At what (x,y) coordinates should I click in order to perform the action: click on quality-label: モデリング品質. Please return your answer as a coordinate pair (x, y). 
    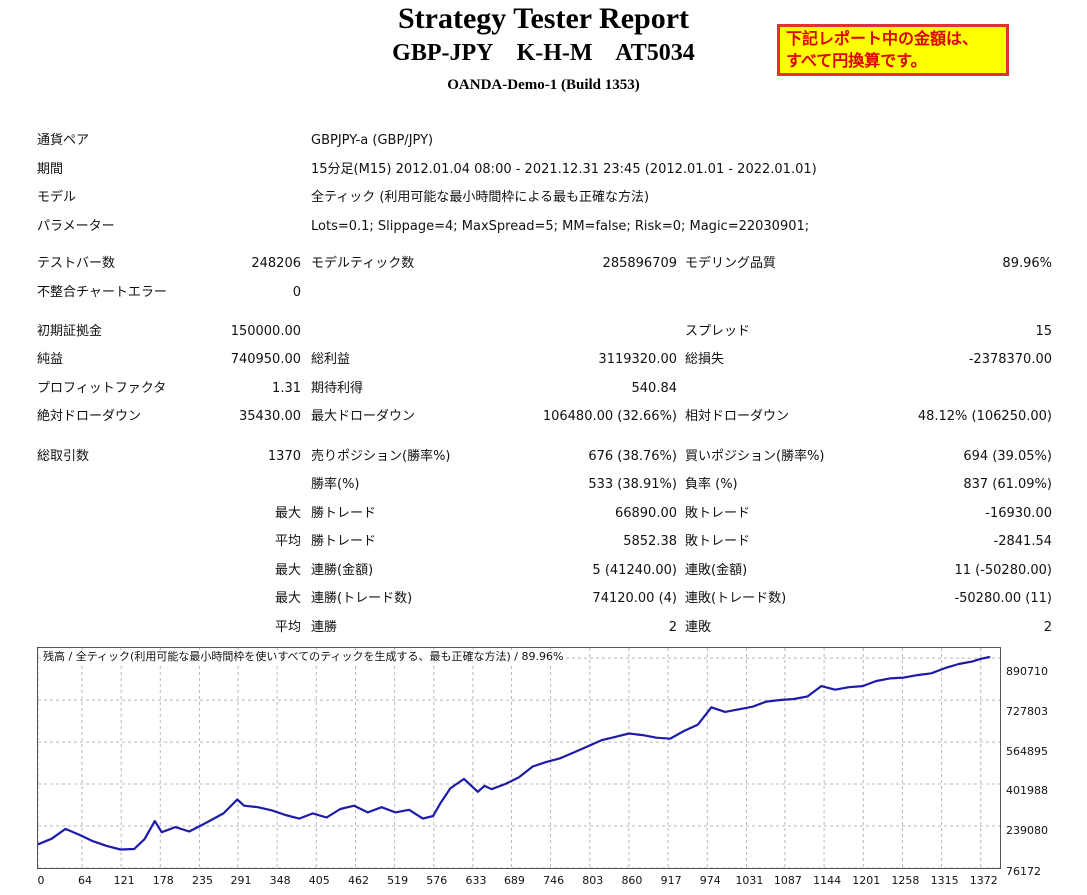
    Looking at the image, I should click on (731, 263).